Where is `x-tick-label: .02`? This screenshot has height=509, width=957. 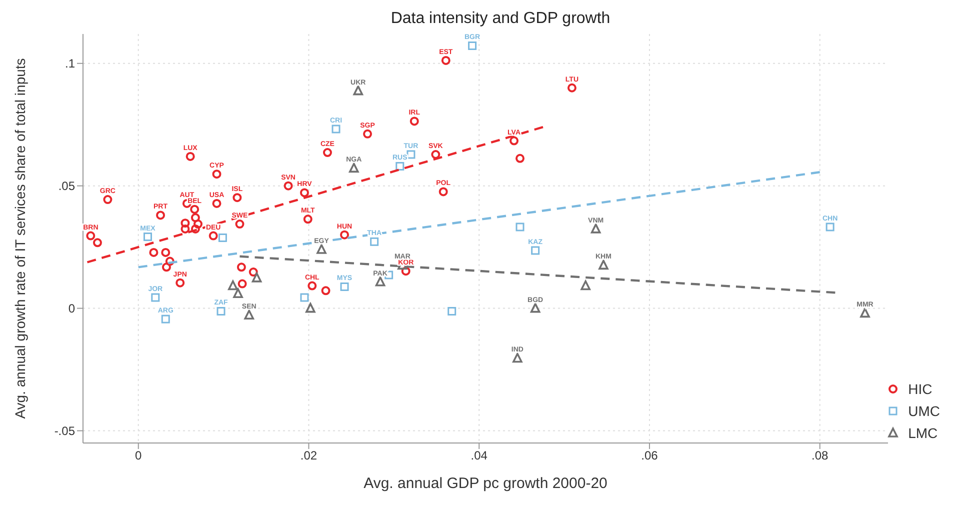
x-tick-label: .02 is located at coordinates (309, 455).